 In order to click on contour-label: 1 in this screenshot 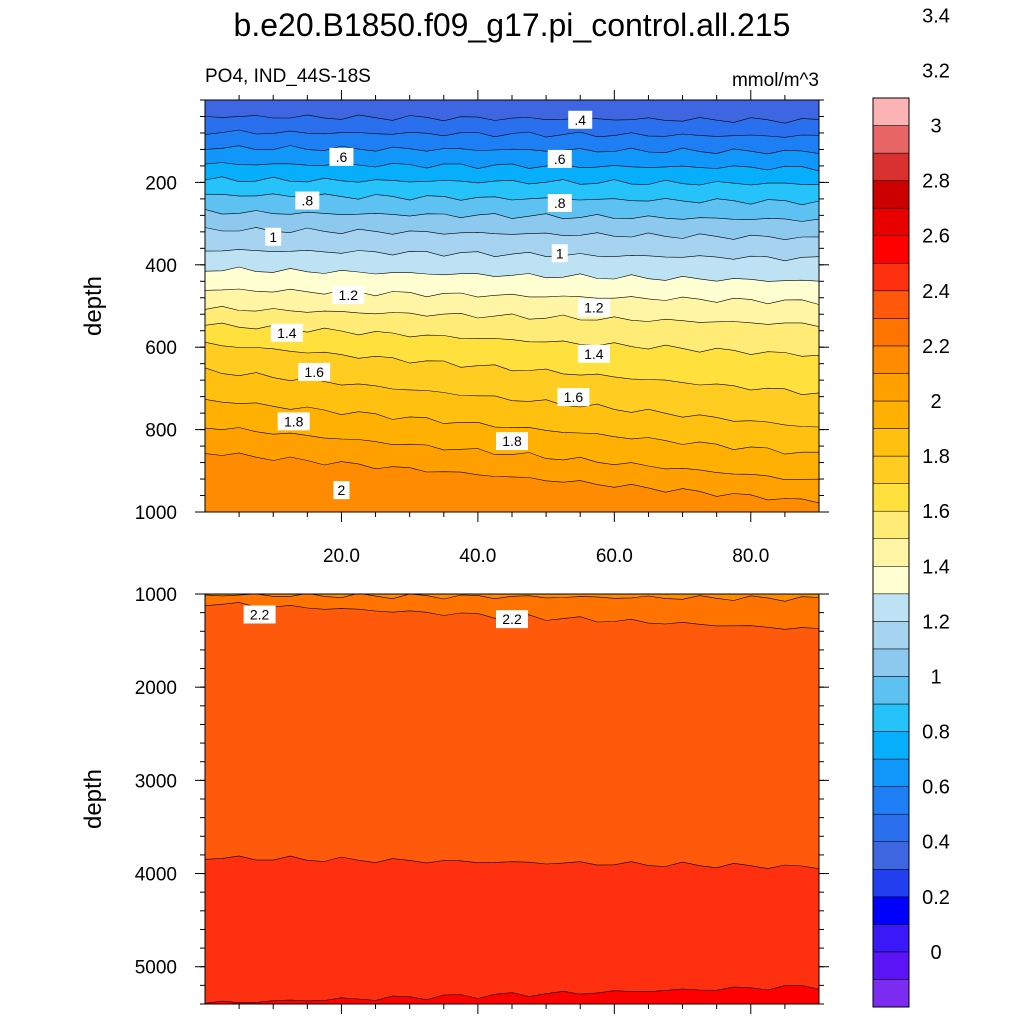, I will do `click(559, 253)`.